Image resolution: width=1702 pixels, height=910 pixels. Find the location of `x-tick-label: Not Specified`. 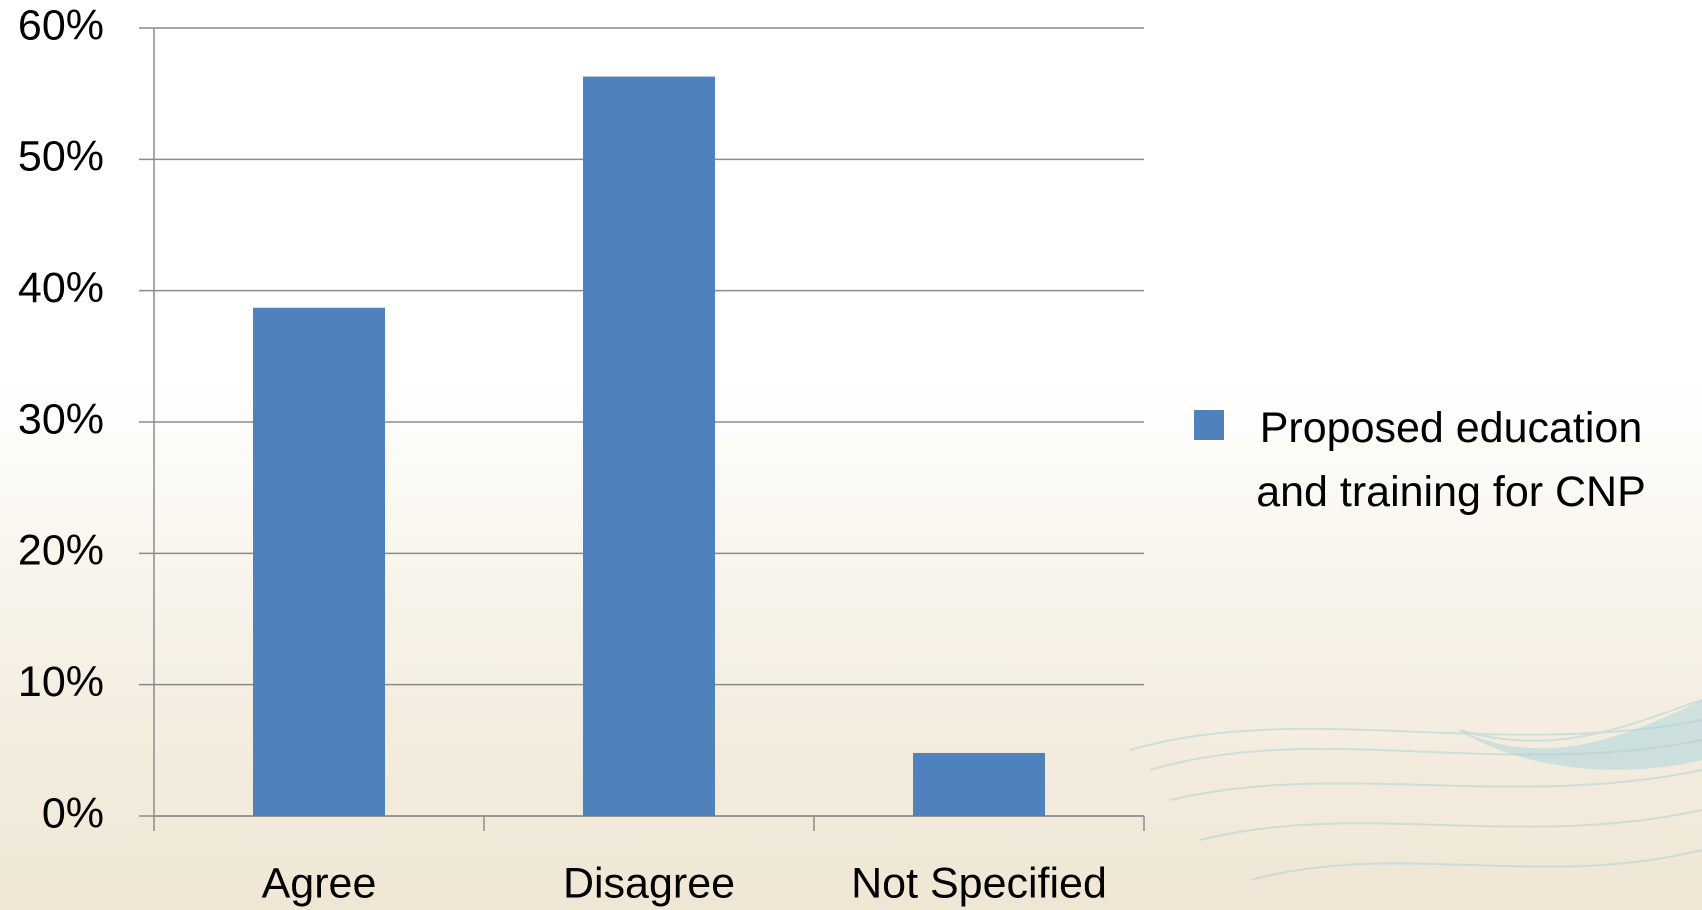

x-tick-label: Not Specified is located at coordinates (979, 883).